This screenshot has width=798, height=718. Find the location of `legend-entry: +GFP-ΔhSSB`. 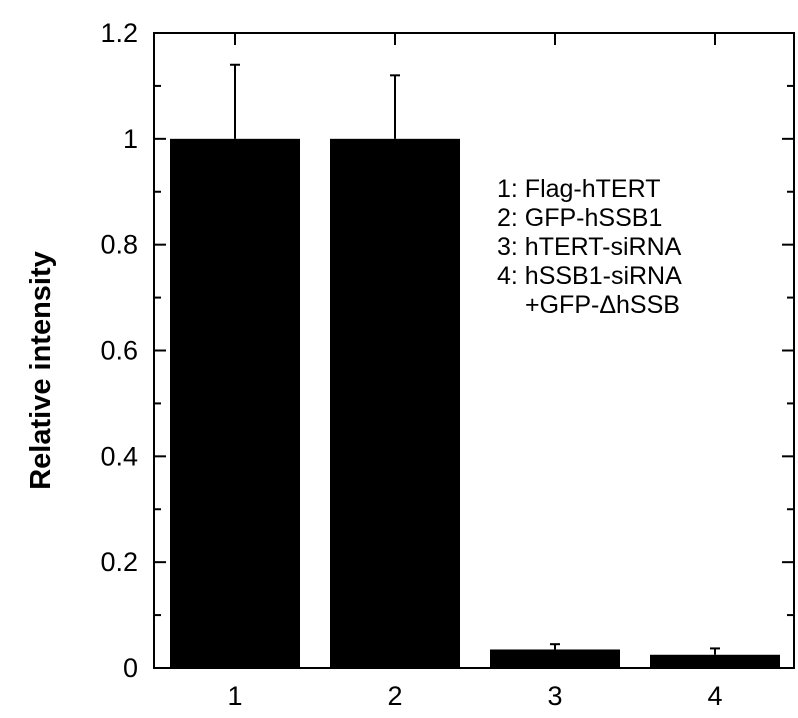

legend-entry: +GFP-ΔhSSB is located at coordinates (602, 305).